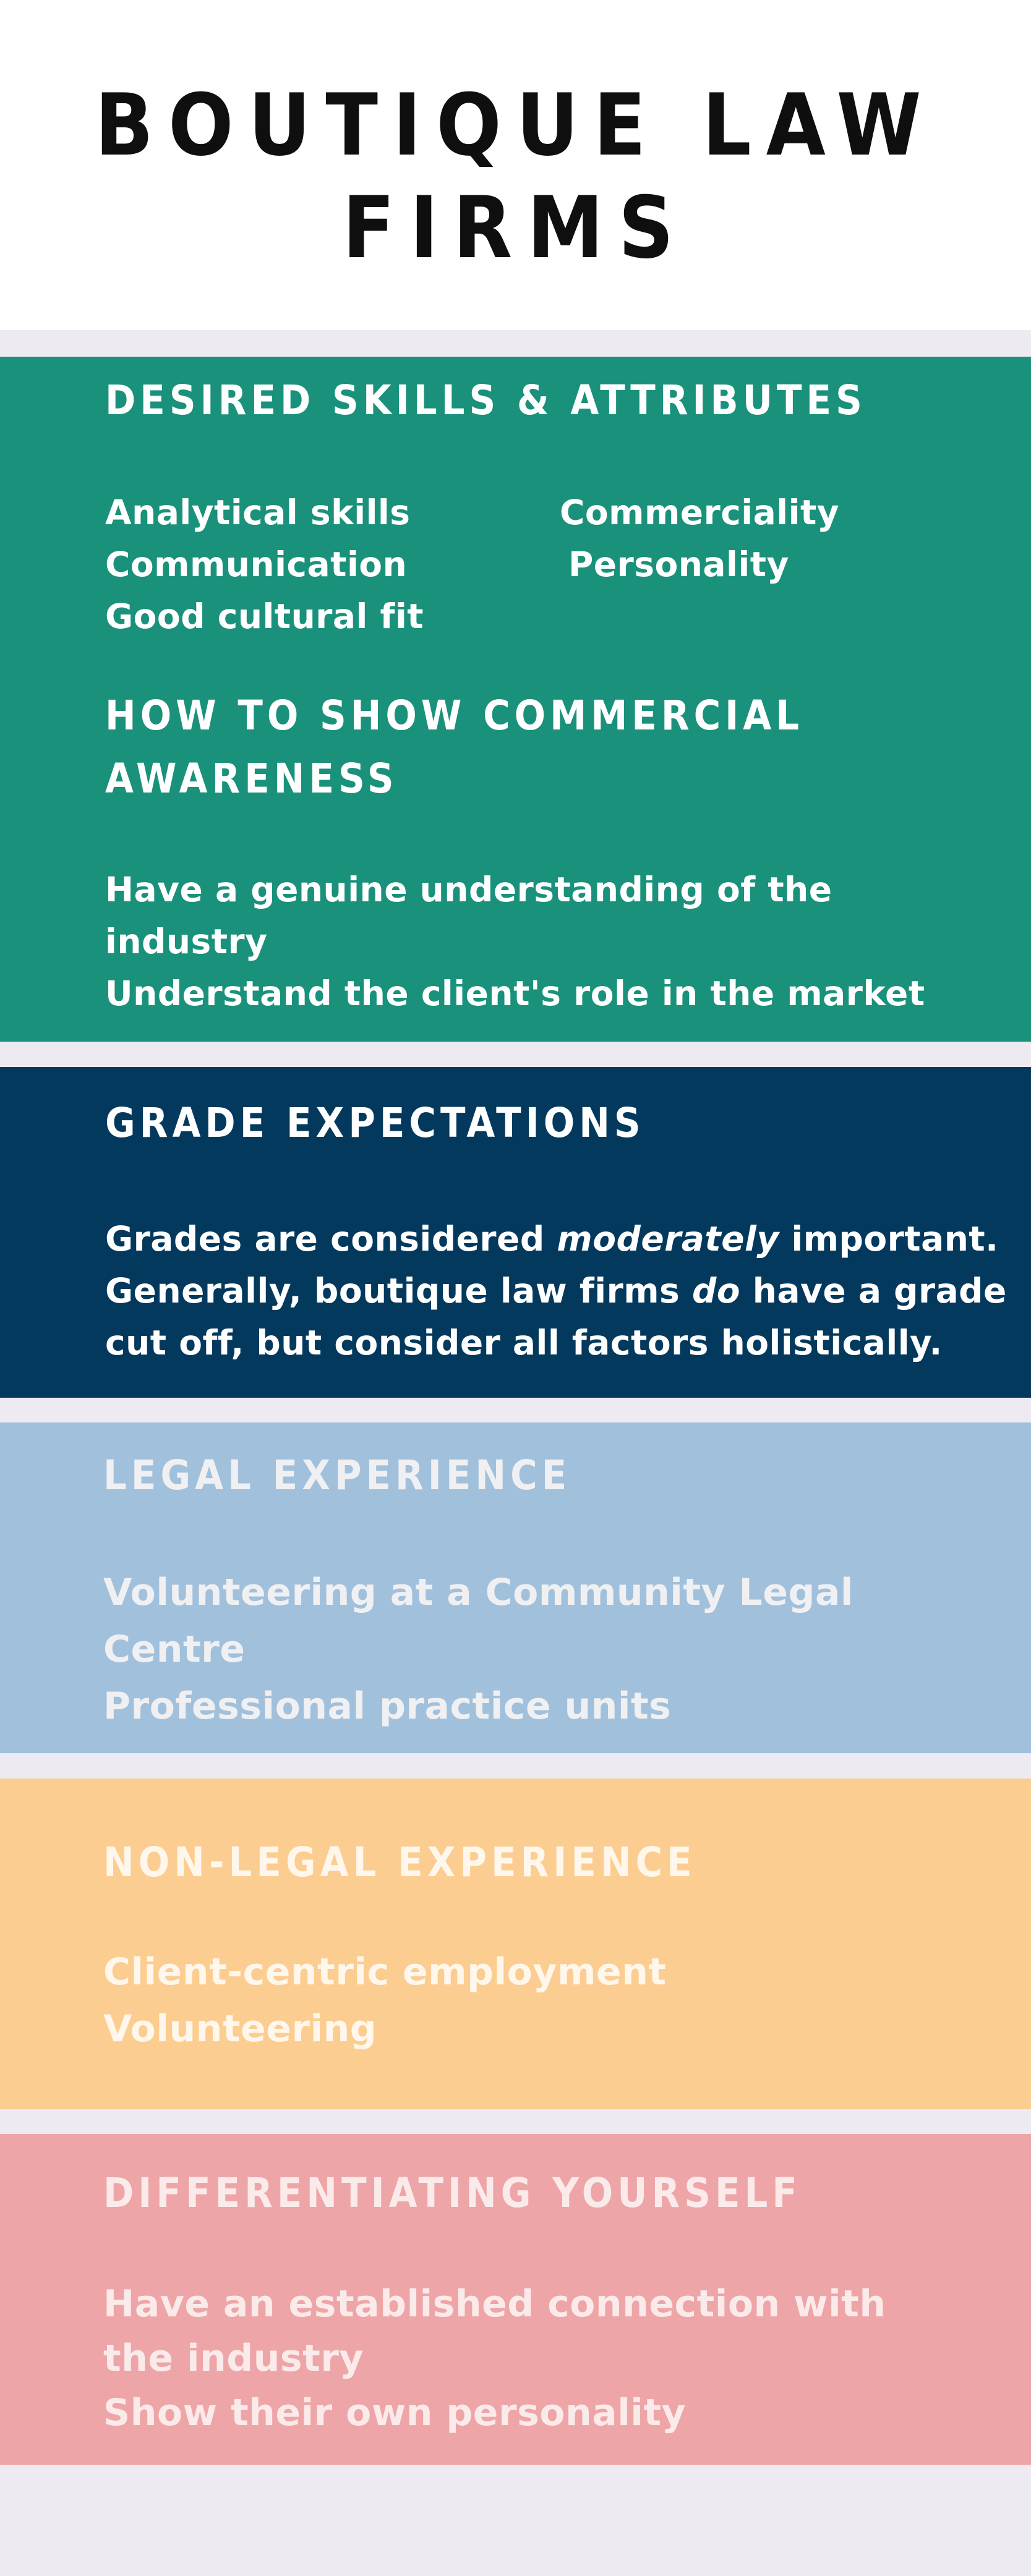 The width and height of the screenshot is (1031, 2576). Describe the element at coordinates (515, 176) in the screenshot. I see `page-title: BOUTIQUE LAW FIRMS` at that location.